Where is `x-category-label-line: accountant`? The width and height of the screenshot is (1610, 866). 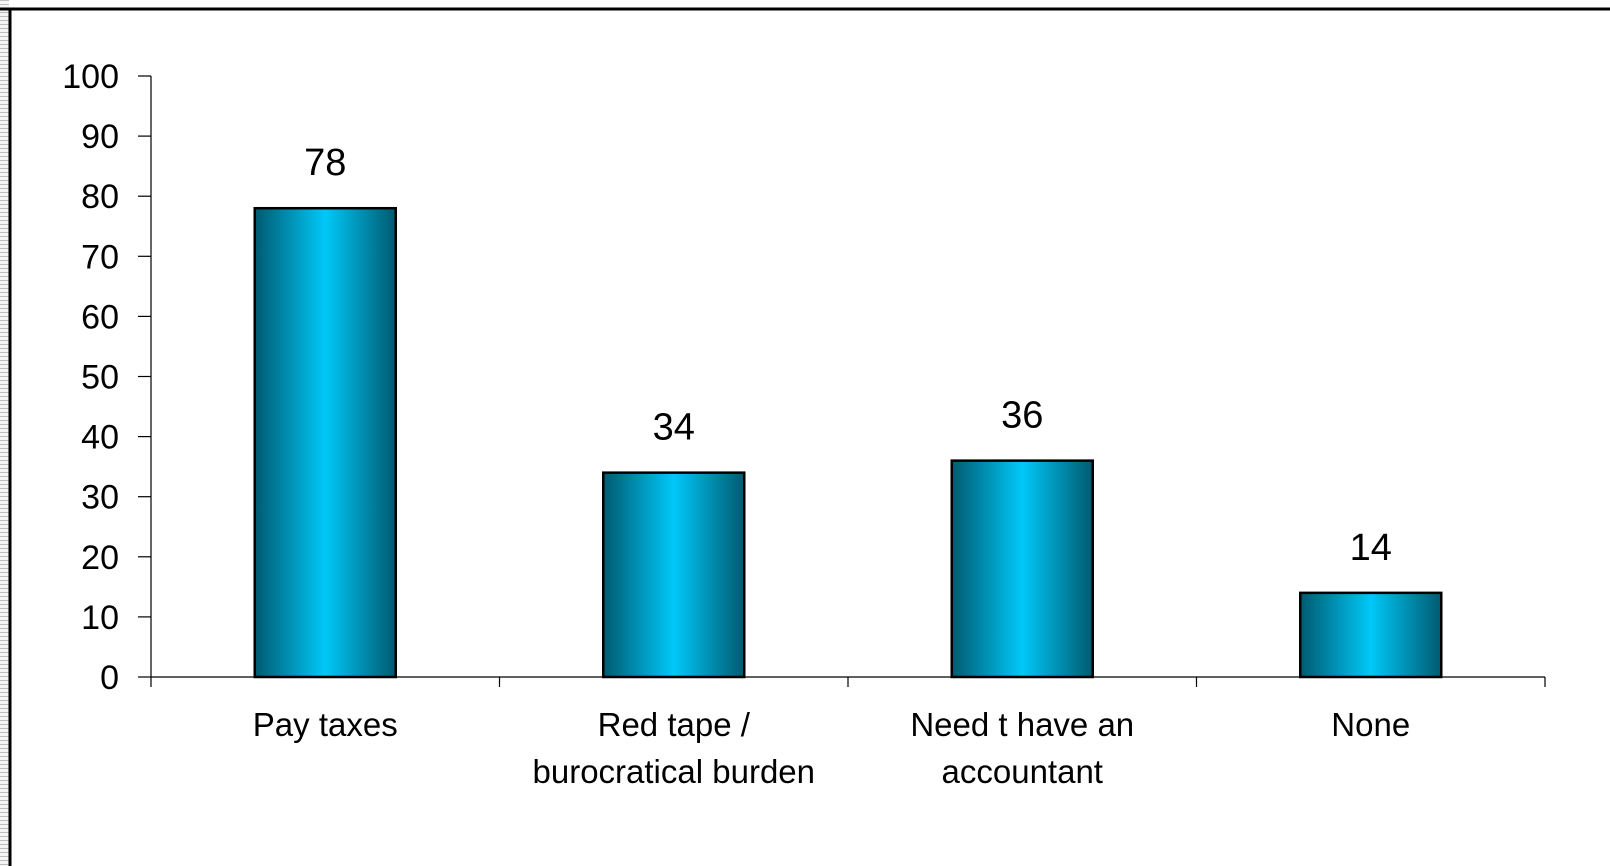
x-category-label-line: accountant is located at coordinates (1022, 771).